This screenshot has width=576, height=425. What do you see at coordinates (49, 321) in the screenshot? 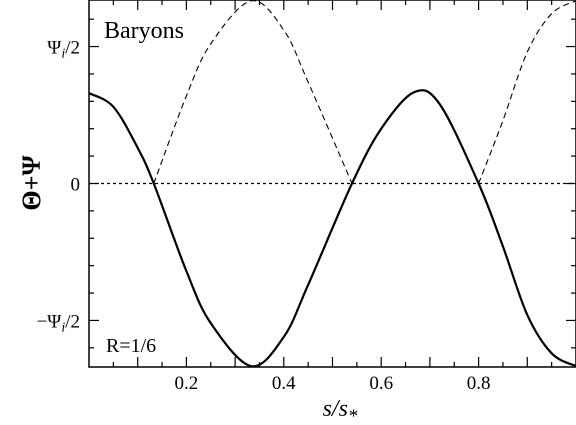
I see `y-tick-label-main: −Ψ` at bounding box center [49, 321].